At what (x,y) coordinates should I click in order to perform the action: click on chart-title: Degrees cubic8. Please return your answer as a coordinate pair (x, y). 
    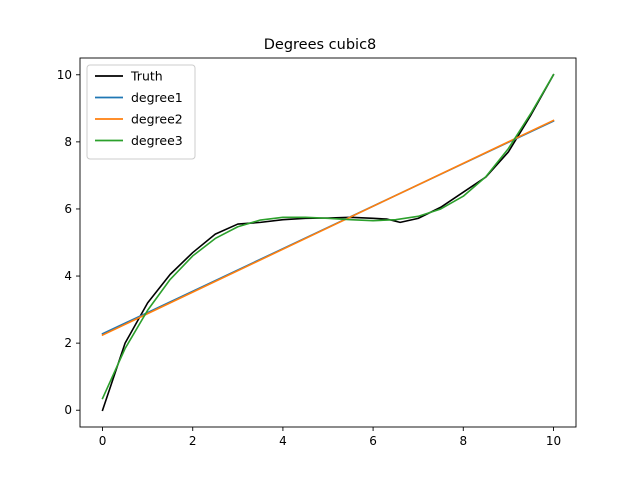
    Looking at the image, I should click on (320, 45).